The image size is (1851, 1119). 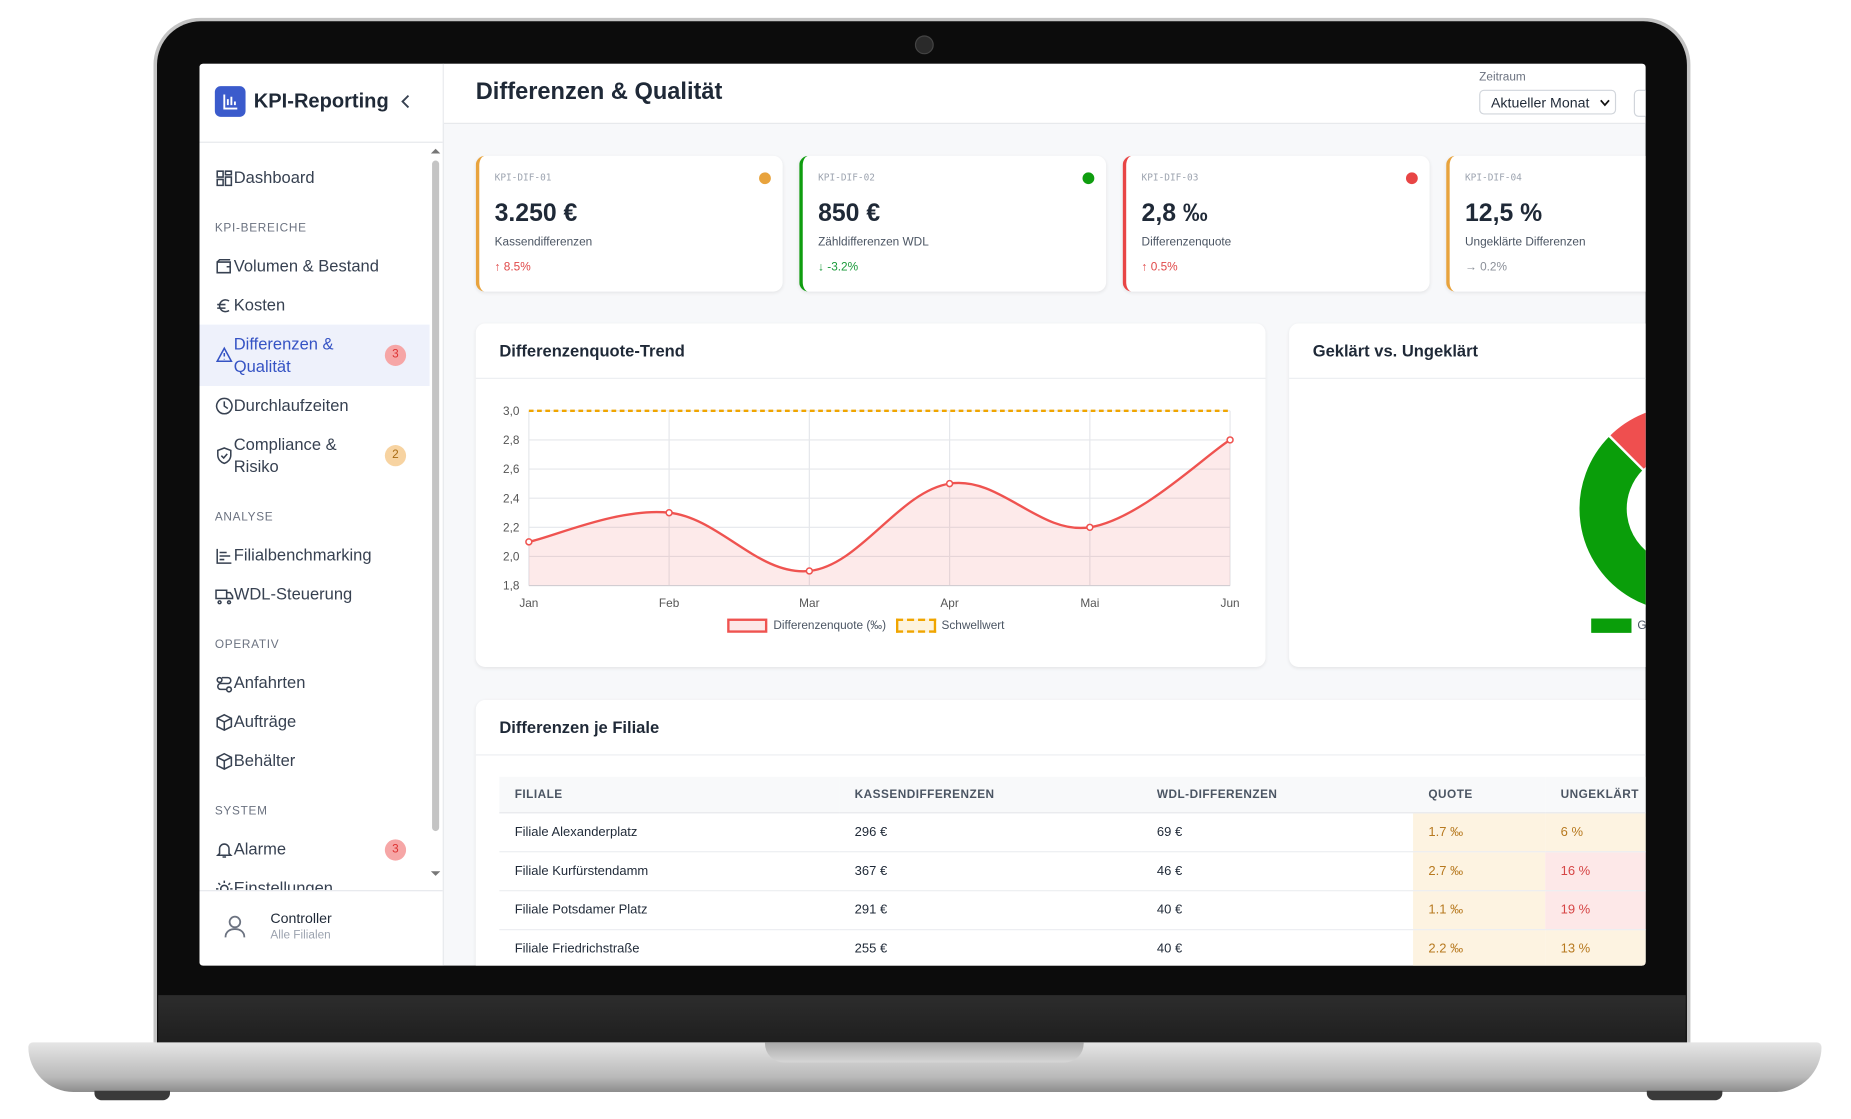 I want to click on kpi-label: Kassendifferenzen, so click(x=543, y=243).